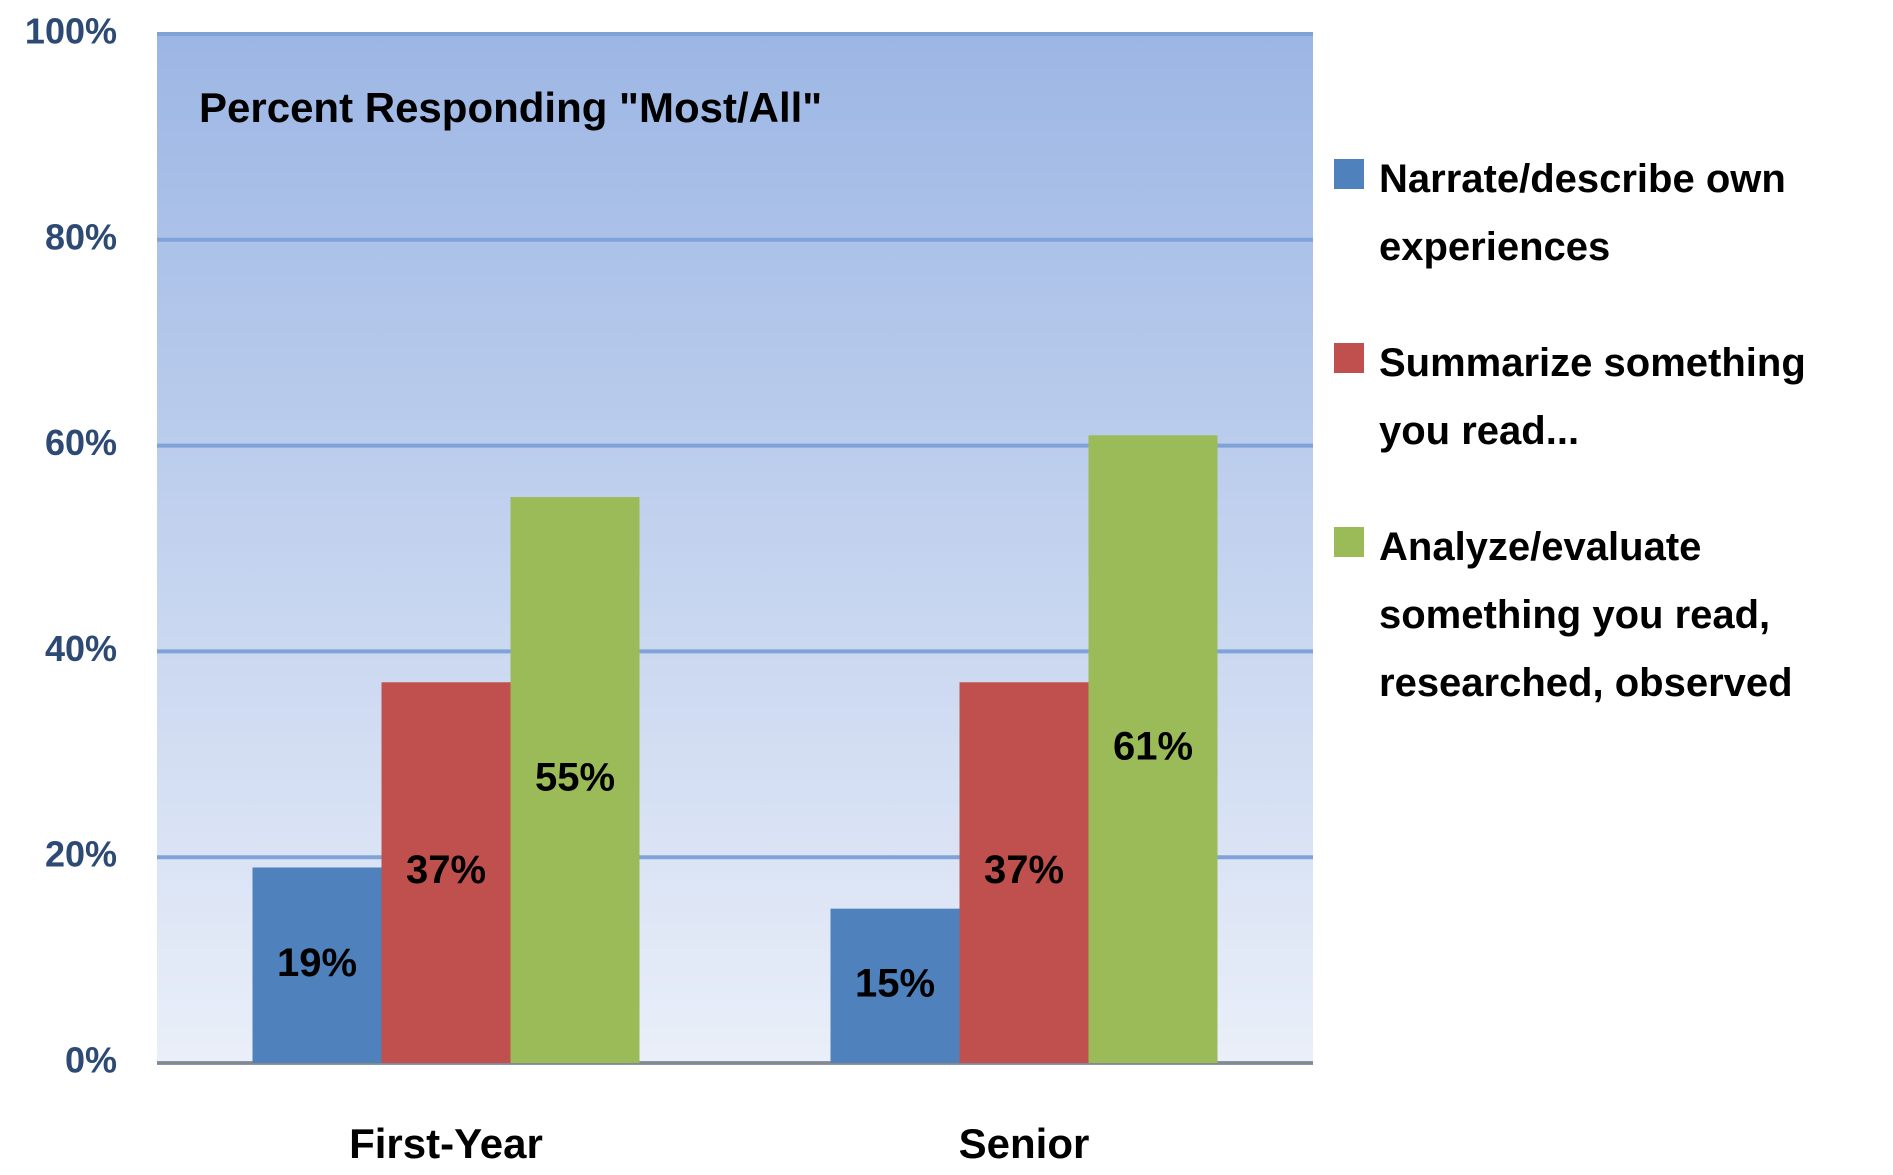  What do you see at coordinates (81, 854) in the screenshot?
I see `y-tick-label: 20%` at bounding box center [81, 854].